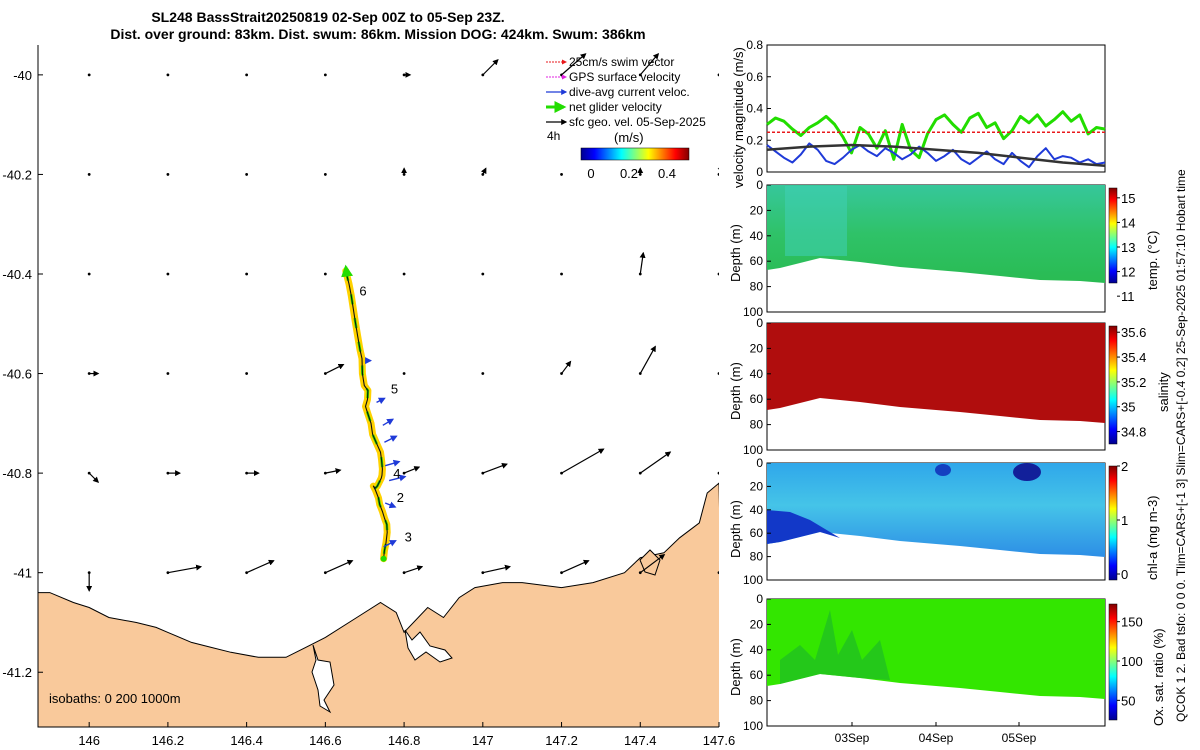  What do you see at coordinates (323, 679) in the screenshot?
I see `estuary` at bounding box center [323, 679].